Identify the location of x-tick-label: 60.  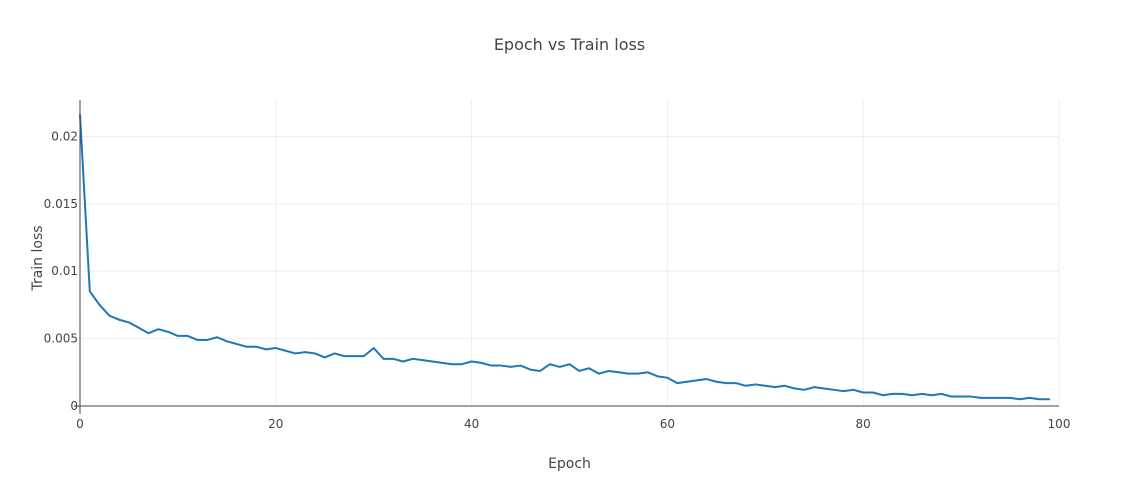
(667, 424).